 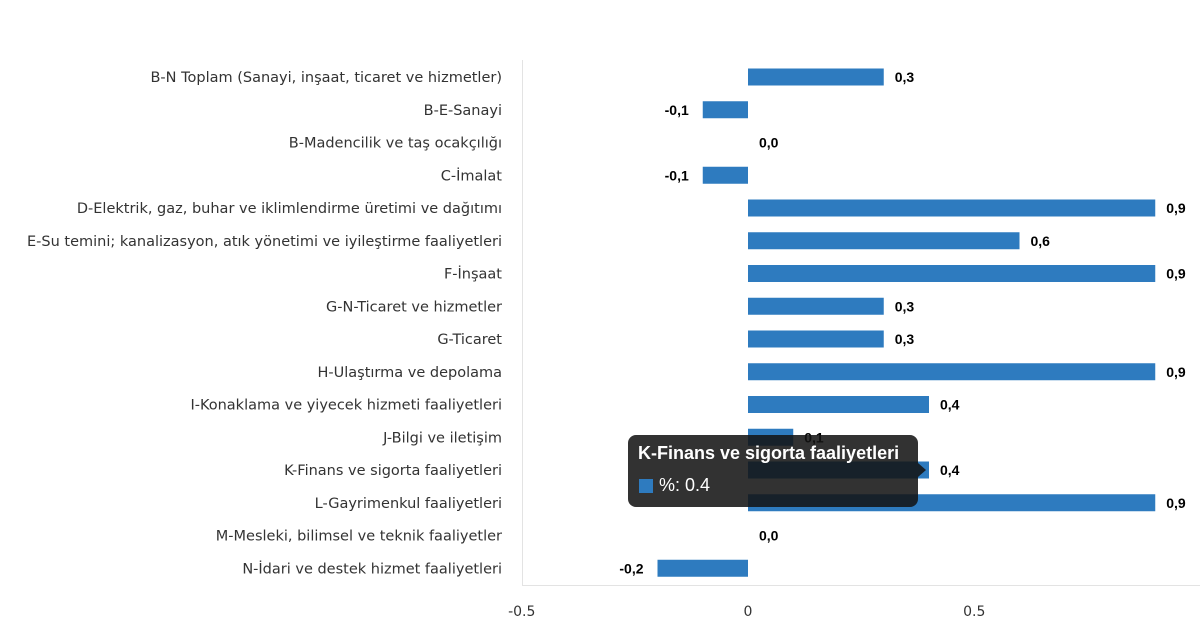 What do you see at coordinates (922, 470) in the screenshot?
I see `tooltip-pointer` at bounding box center [922, 470].